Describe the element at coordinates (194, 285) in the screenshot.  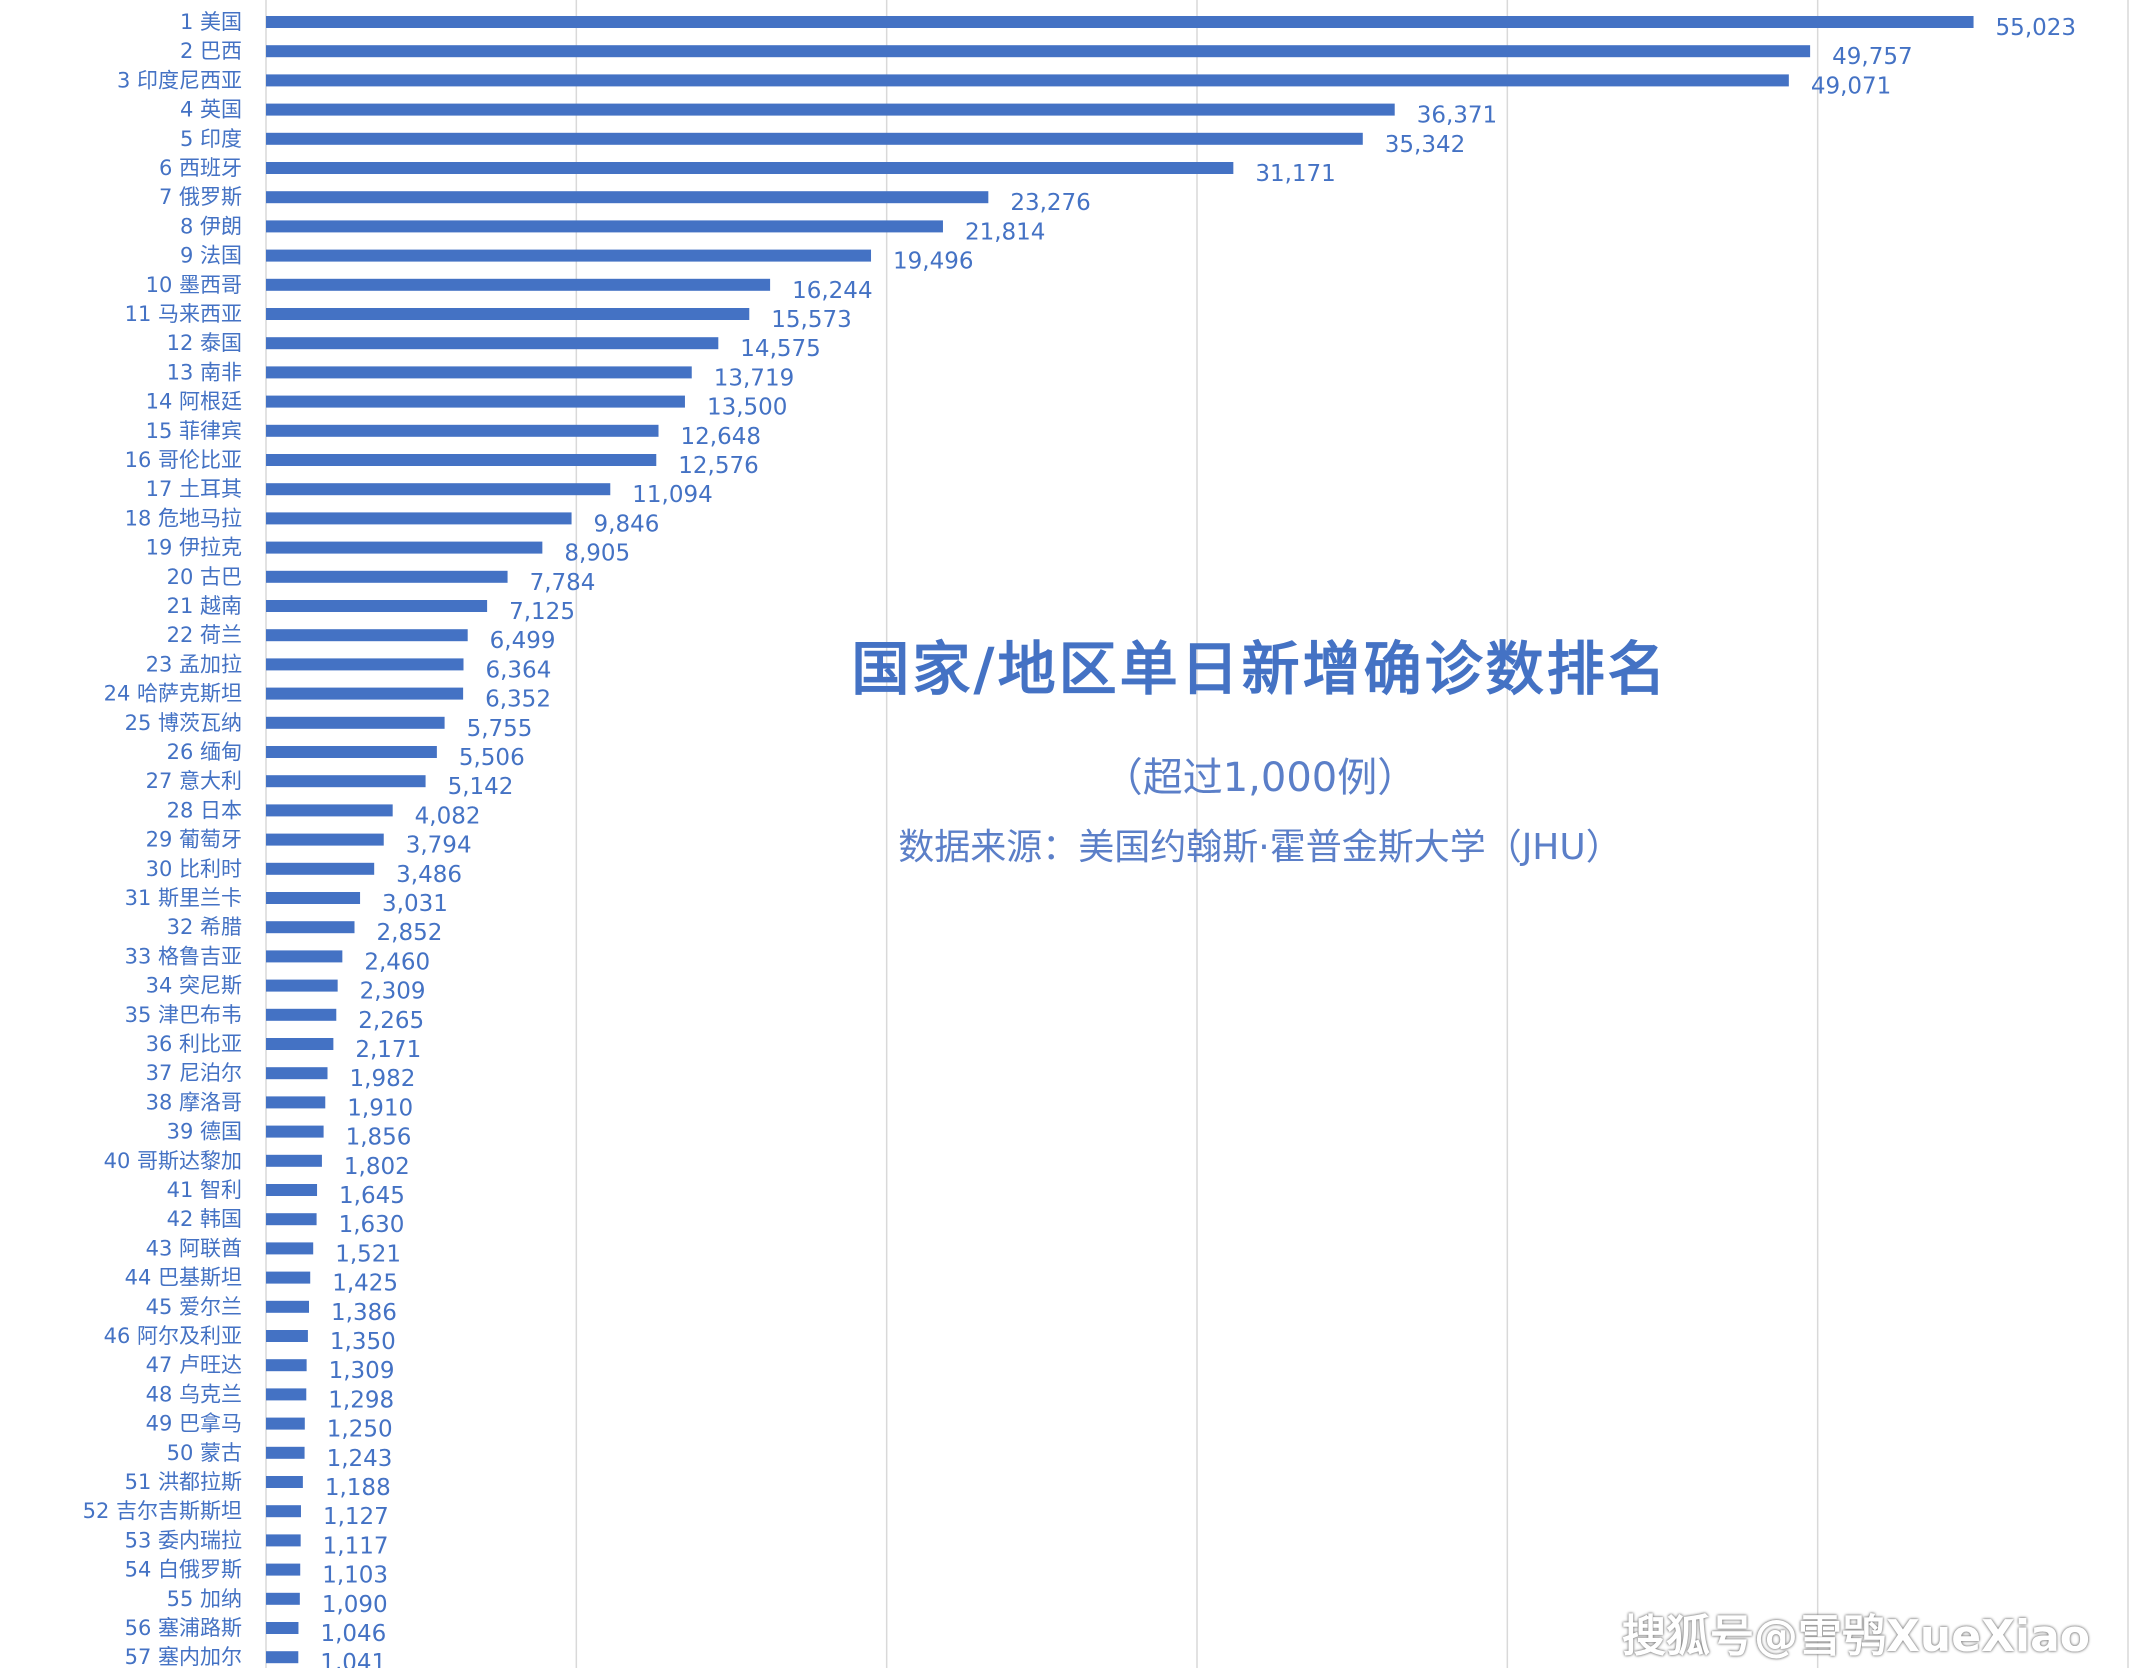
I see `category-label: 10 墨西哥` at that location.